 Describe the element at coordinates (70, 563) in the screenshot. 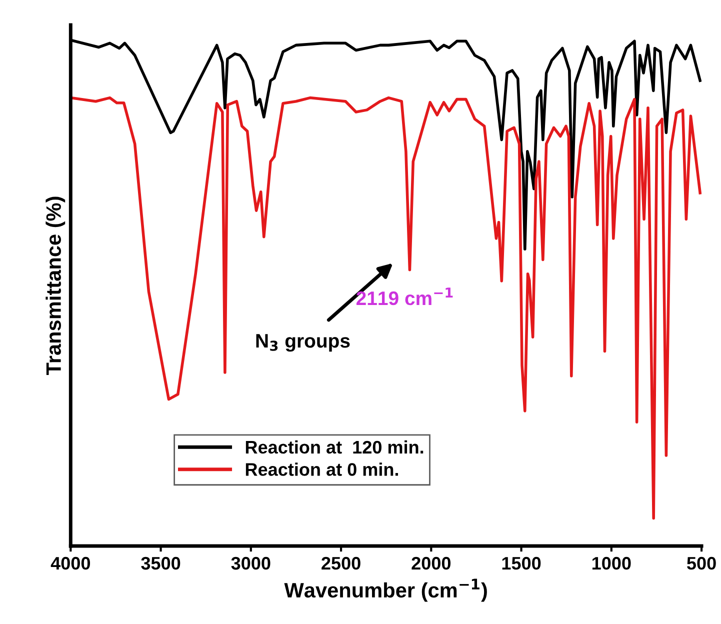

I see `x-tick-label: 4000` at that location.